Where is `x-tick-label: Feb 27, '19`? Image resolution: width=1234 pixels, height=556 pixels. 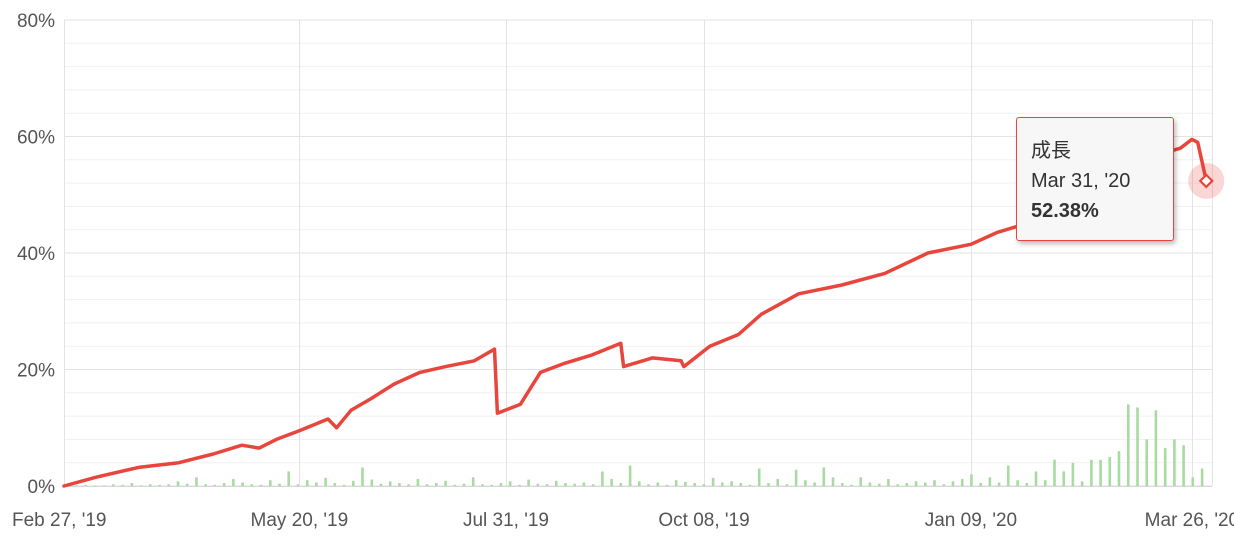 x-tick-label: Feb 27, '19 is located at coordinates (59, 520).